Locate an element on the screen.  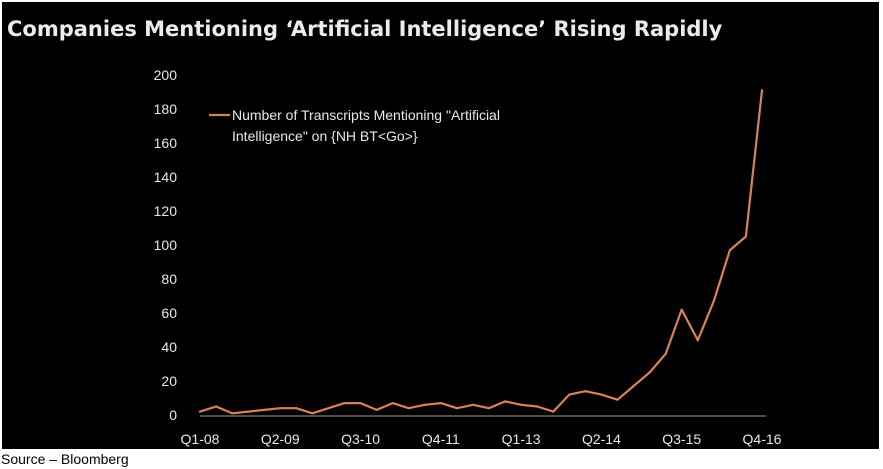
x-tick-label: Q4-11 is located at coordinates (441, 439).